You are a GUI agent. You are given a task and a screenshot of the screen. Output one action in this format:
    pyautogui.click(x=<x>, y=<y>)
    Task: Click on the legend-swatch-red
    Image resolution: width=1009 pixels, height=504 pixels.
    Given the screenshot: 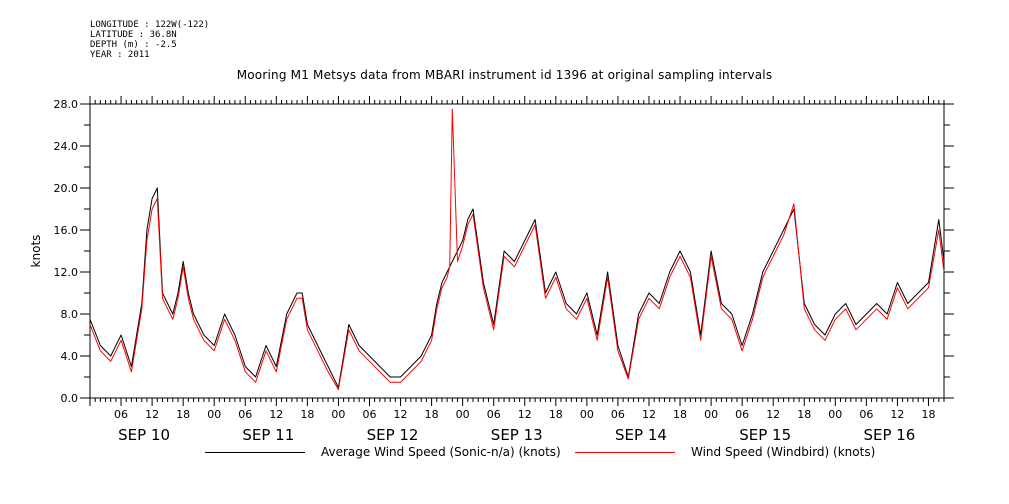 What is the action you would take?
    pyautogui.click(x=625, y=452)
    